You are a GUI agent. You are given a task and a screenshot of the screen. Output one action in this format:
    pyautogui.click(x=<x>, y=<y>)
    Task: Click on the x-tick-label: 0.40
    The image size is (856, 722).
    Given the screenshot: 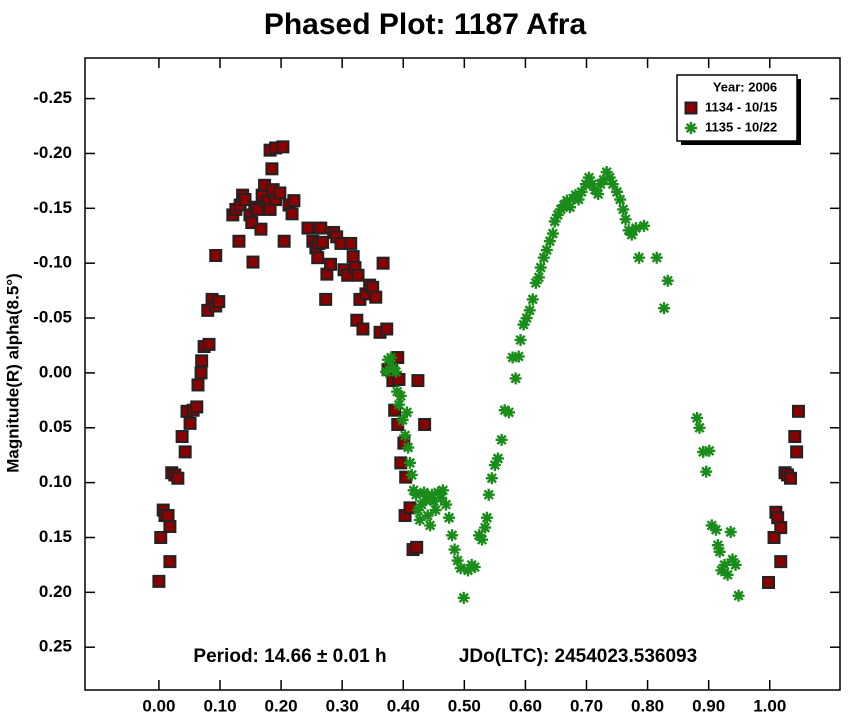 What is the action you would take?
    pyautogui.click(x=403, y=705)
    